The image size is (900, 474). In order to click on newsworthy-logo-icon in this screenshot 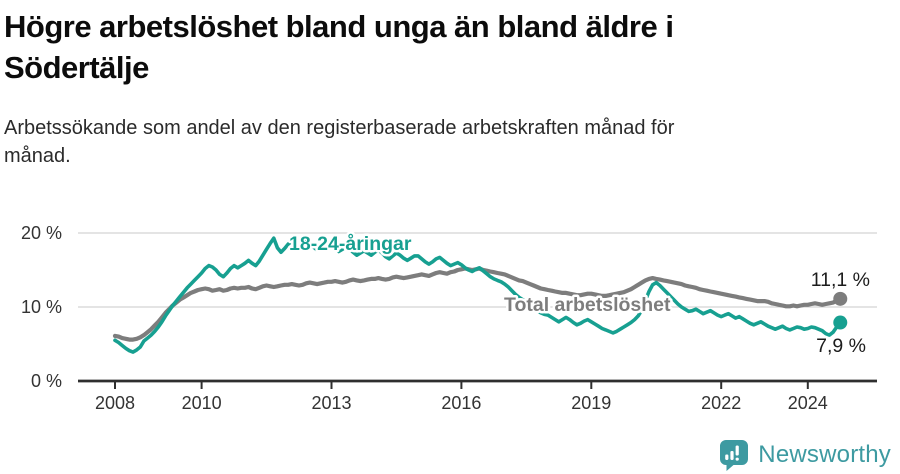, I will do `click(734, 455)`.